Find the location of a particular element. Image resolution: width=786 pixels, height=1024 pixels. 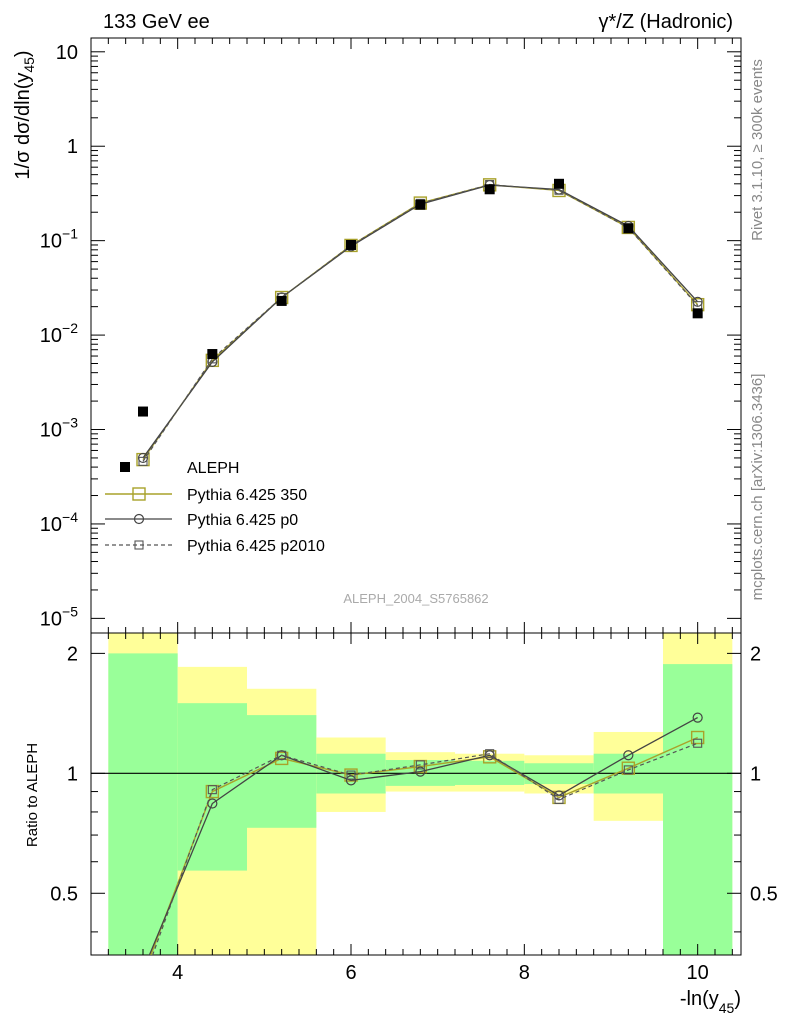

y-tick-label: 10 is located at coordinates (67, 53).